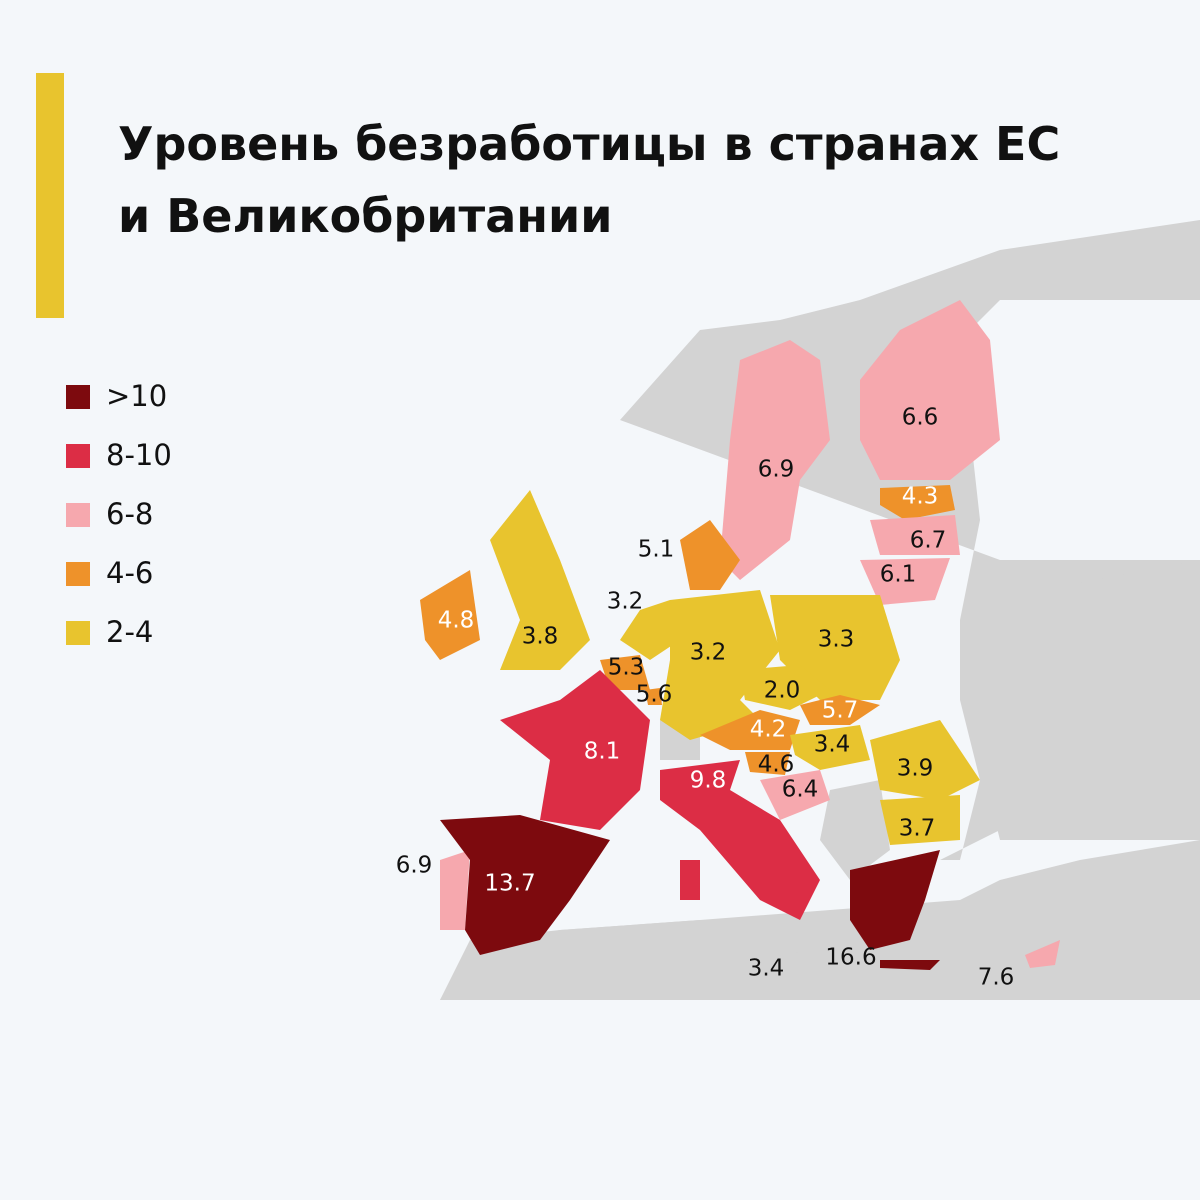  What do you see at coordinates (654, 695) in the screenshot?
I see `region-value: 5.6` at bounding box center [654, 695].